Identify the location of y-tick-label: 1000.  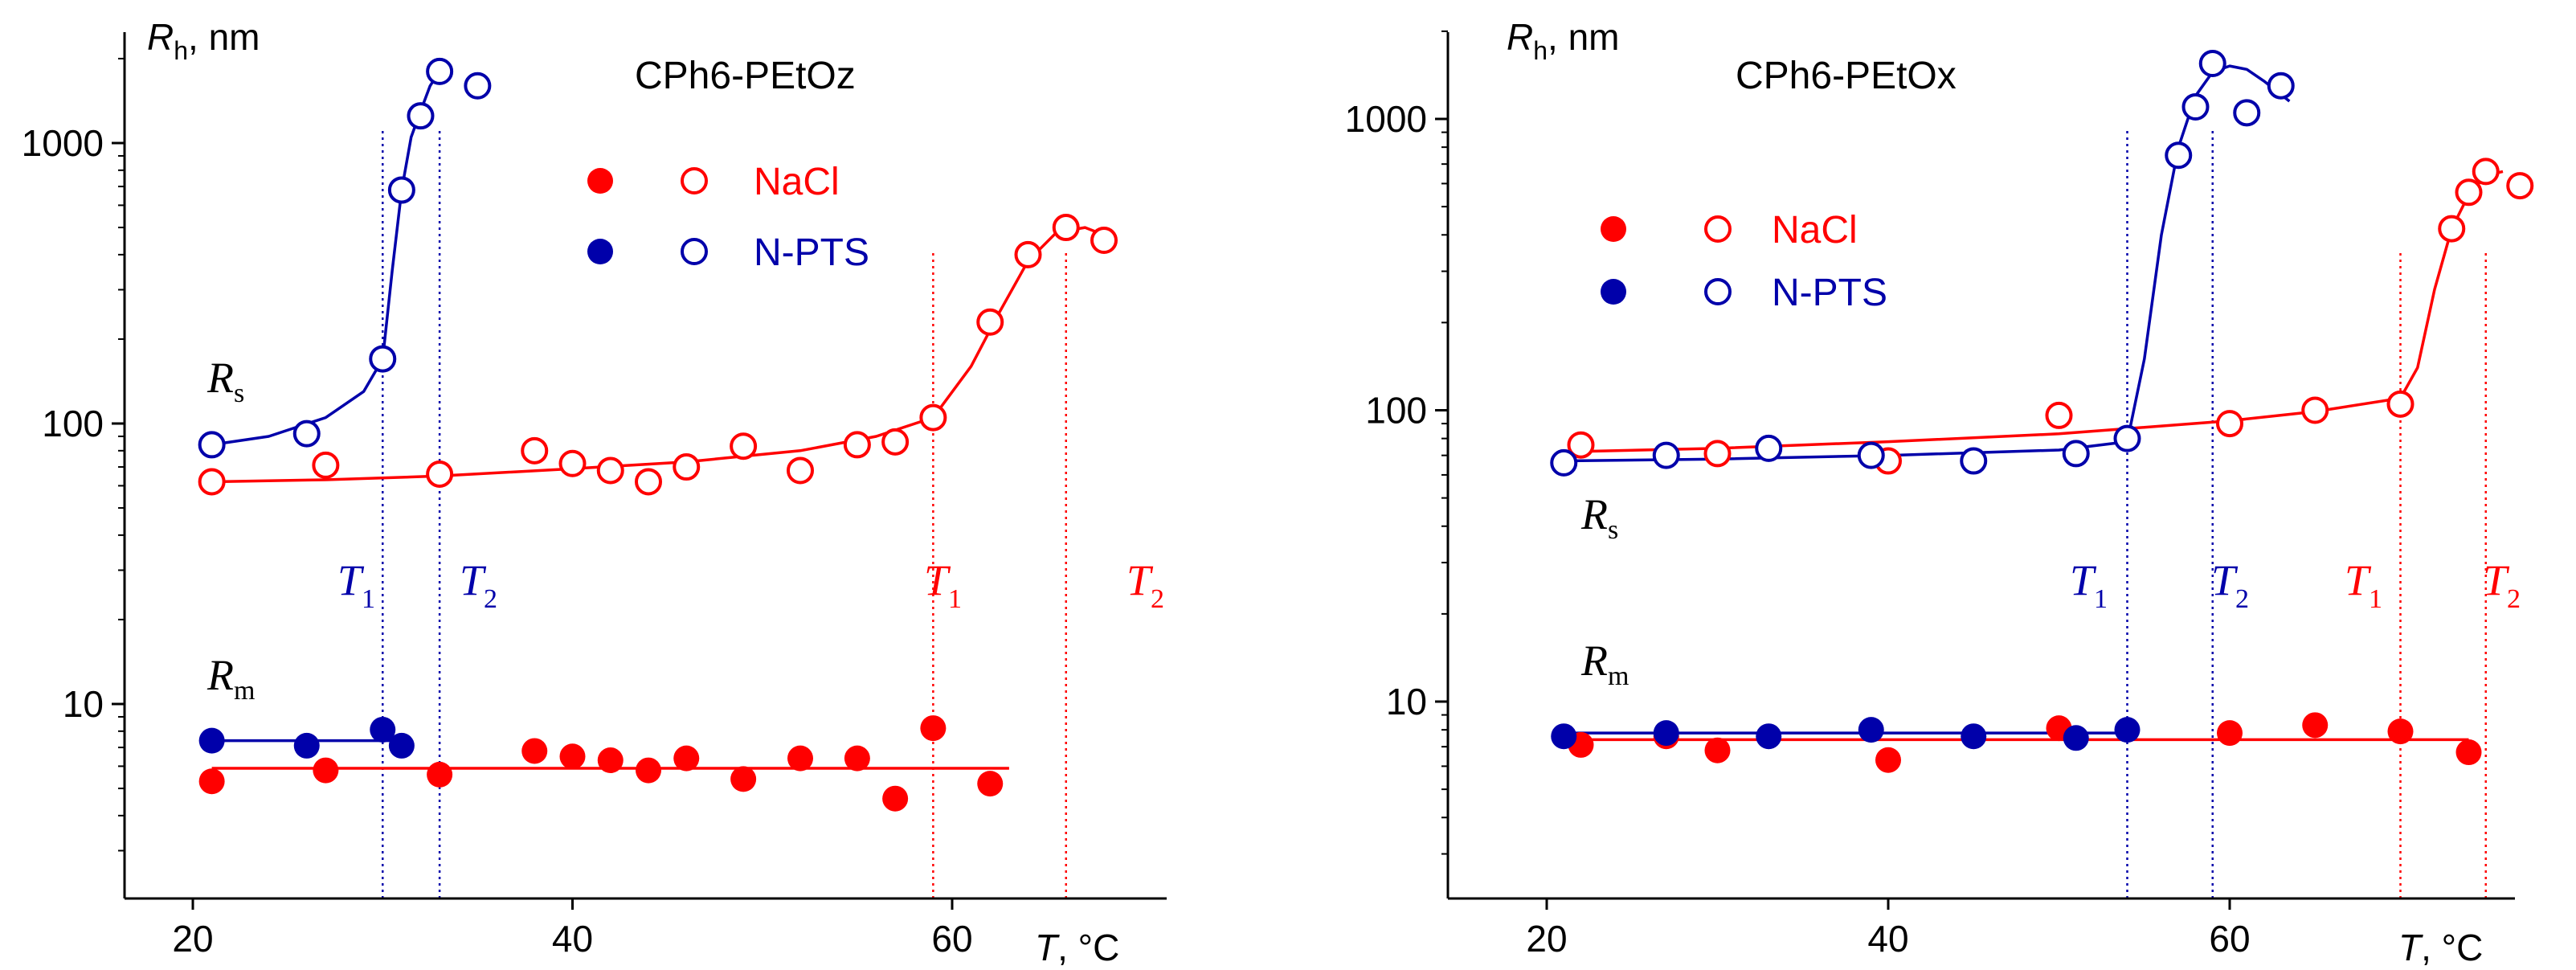
(63, 143).